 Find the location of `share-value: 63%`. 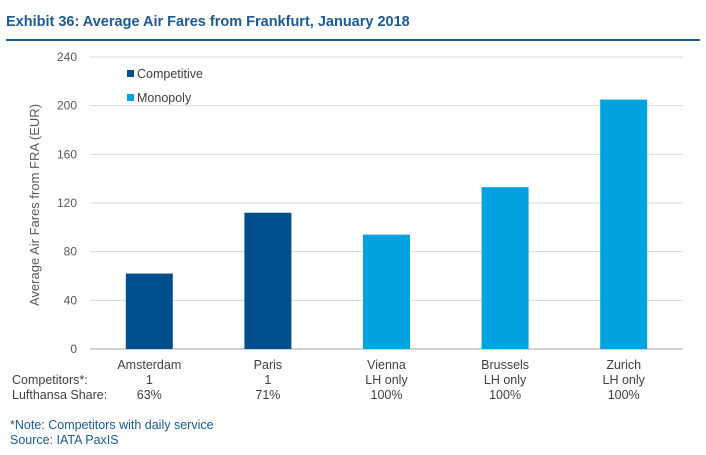

share-value: 63% is located at coordinates (149, 395).